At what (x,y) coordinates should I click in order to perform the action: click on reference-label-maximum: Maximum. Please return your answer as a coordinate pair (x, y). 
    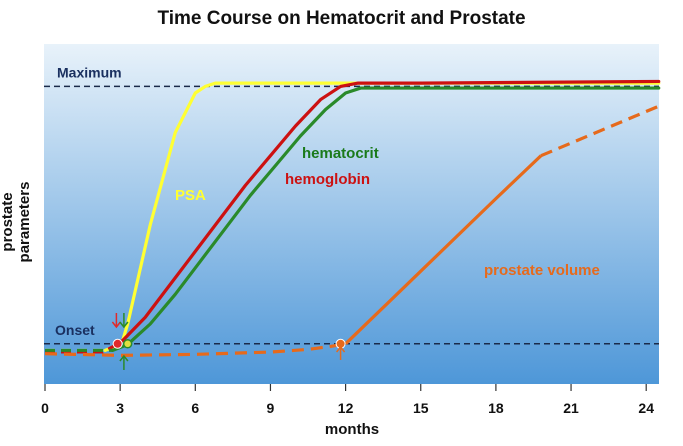
    Looking at the image, I should click on (89, 72).